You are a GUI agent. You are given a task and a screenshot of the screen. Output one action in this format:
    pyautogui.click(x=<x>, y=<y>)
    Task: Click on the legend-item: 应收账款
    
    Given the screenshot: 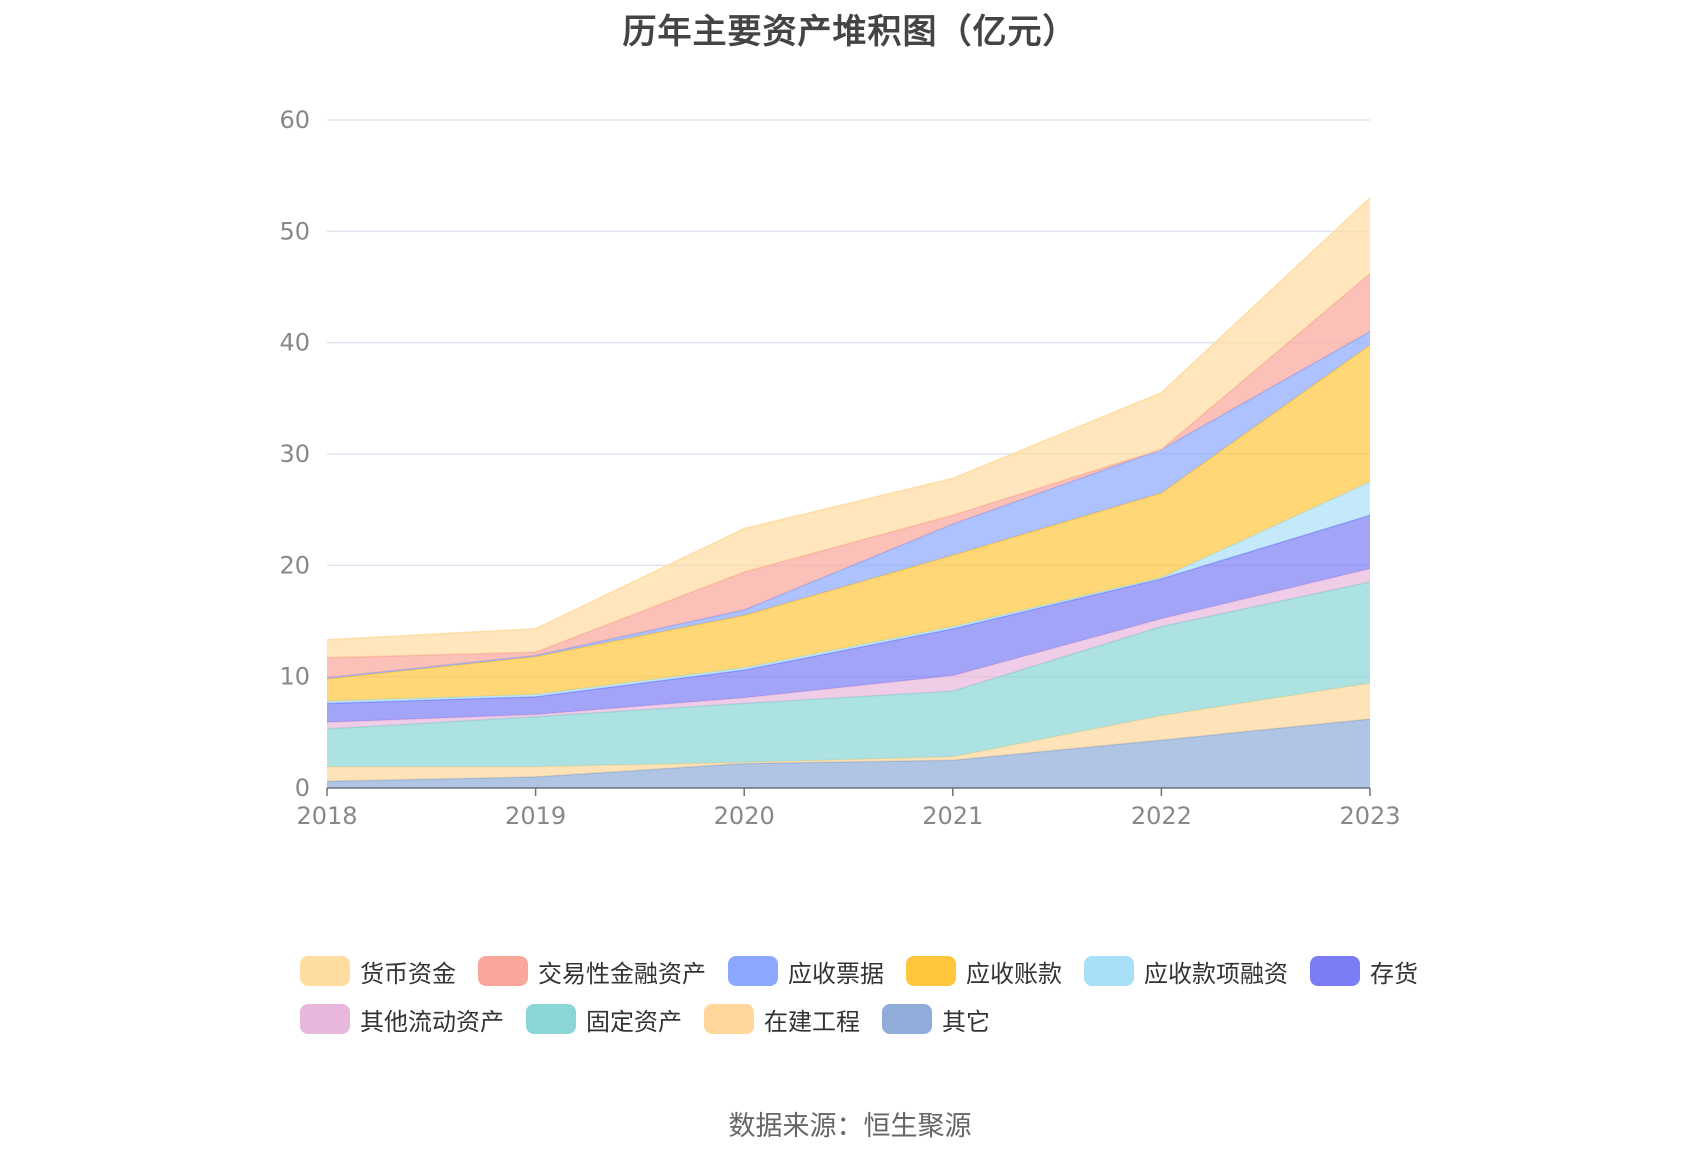 What is the action you would take?
    pyautogui.click(x=984, y=971)
    